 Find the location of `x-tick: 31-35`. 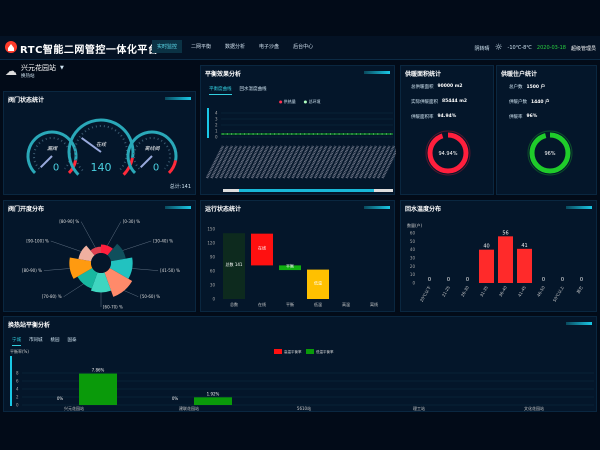

x-tick: 31-35 is located at coordinates (484, 291).